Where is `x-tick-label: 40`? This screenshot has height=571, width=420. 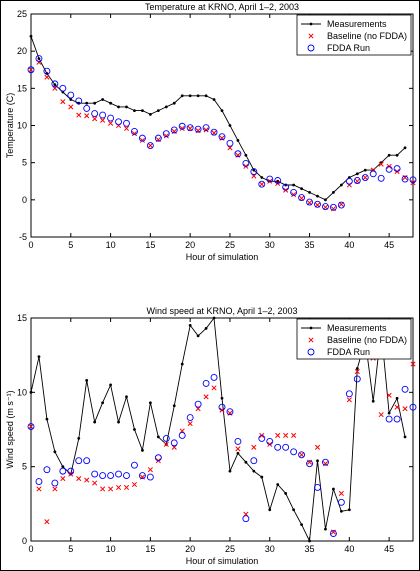
x-tick-label: 40 is located at coordinates (349, 245).